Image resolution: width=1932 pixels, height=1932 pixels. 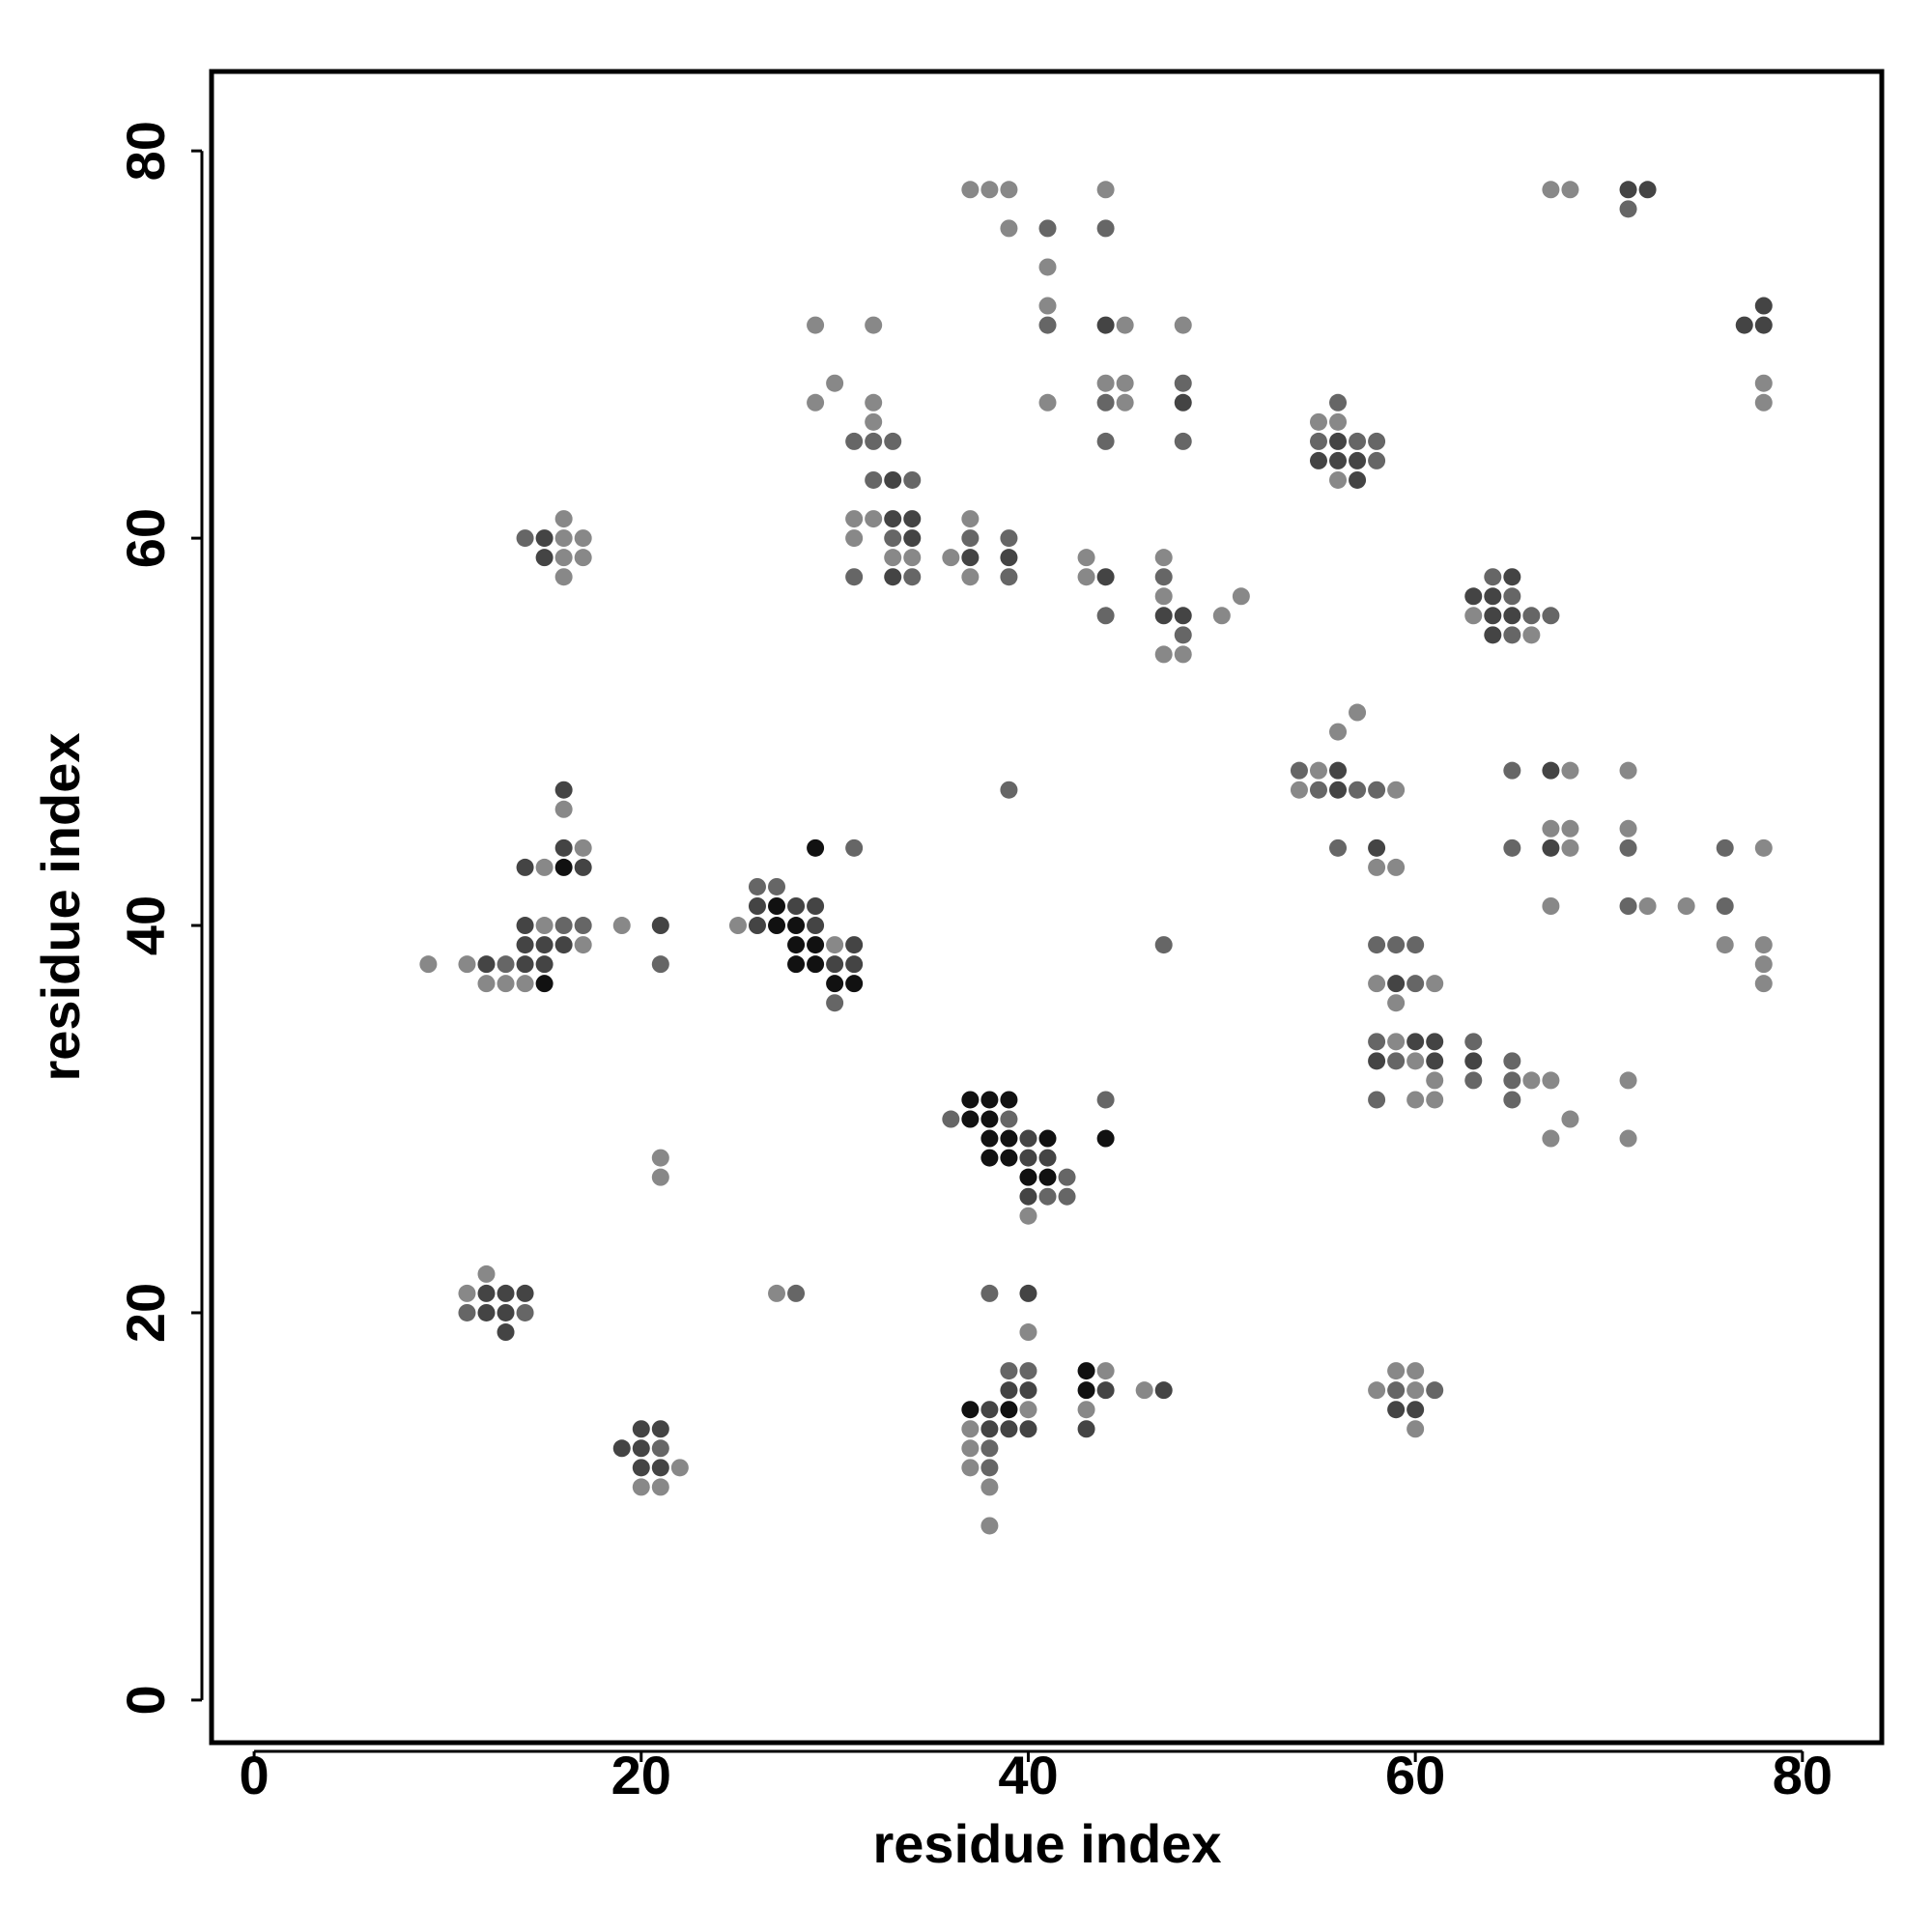 What do you see at coordinates (1046, 1843) in the screenshot?
I see `x-axis-title: residue index` at bounding box center [1046, 1843].